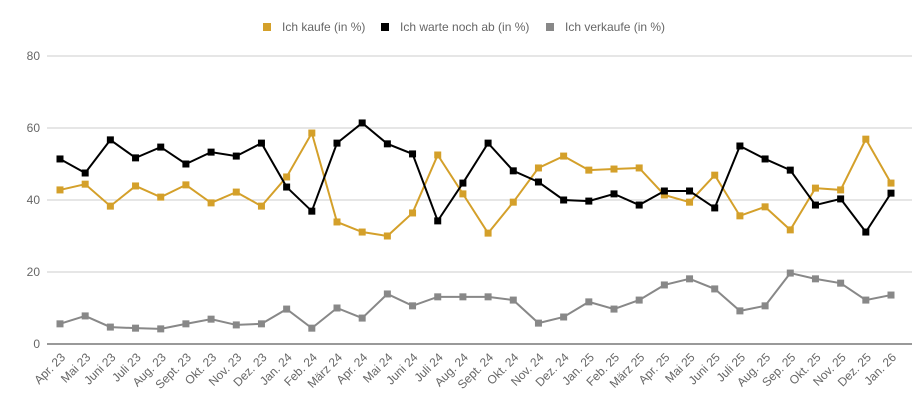 This screenshot has width=924, height=407. What do you see at coordinates (34, 272) in the screenshot?
I see `y-tick-label: 20` at bounding box center [34, 272].